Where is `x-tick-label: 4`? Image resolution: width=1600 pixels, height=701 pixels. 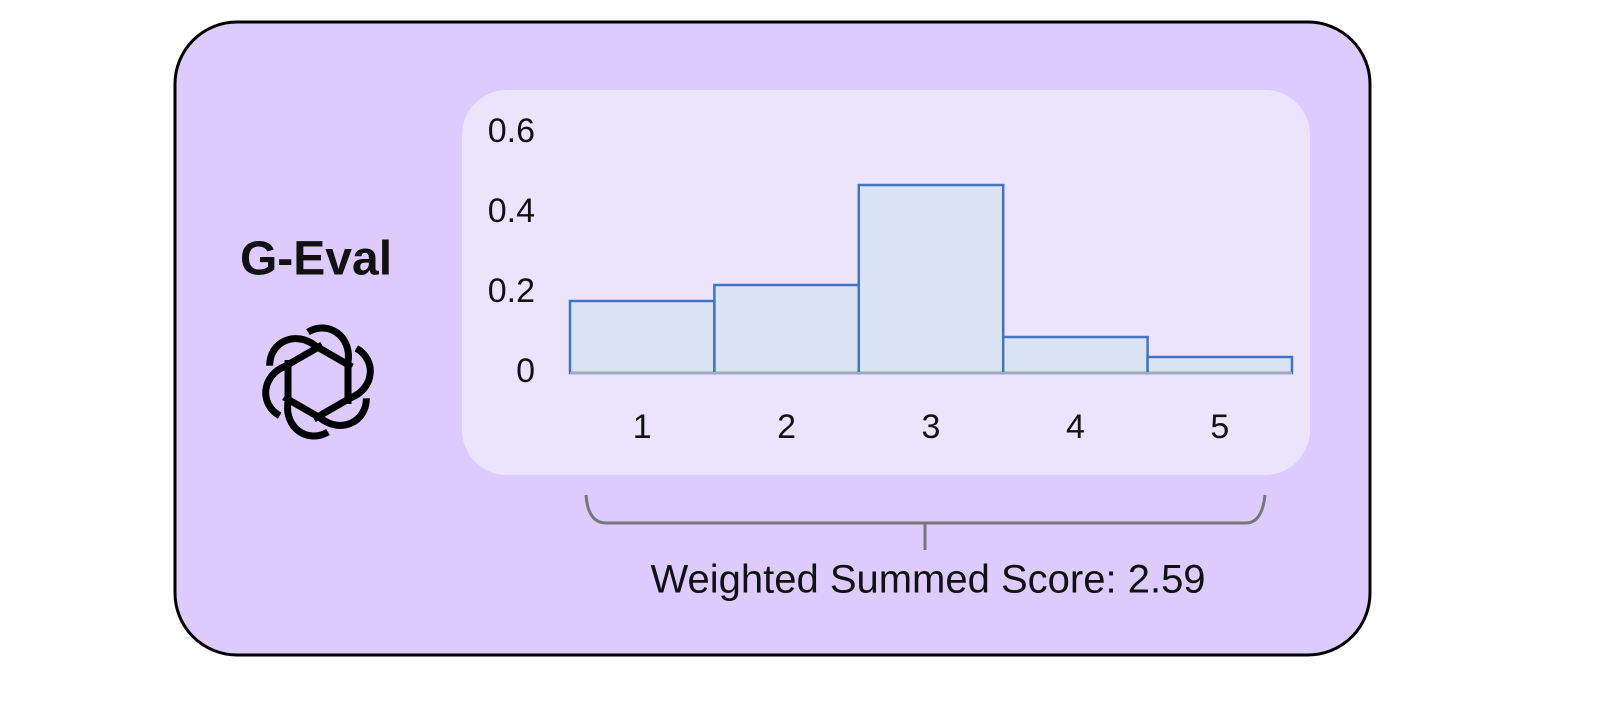 x-tick-label: 4 is located at coordinates (1075, 427).